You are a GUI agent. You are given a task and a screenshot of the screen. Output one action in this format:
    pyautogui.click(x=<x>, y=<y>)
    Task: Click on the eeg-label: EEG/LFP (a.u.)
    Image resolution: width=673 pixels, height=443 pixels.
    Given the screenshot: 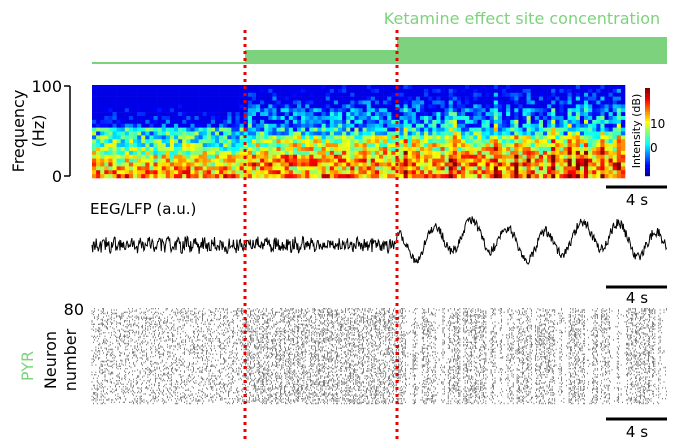 What is the action you would take?
    pyautogui.click(x=143, y=209)
    